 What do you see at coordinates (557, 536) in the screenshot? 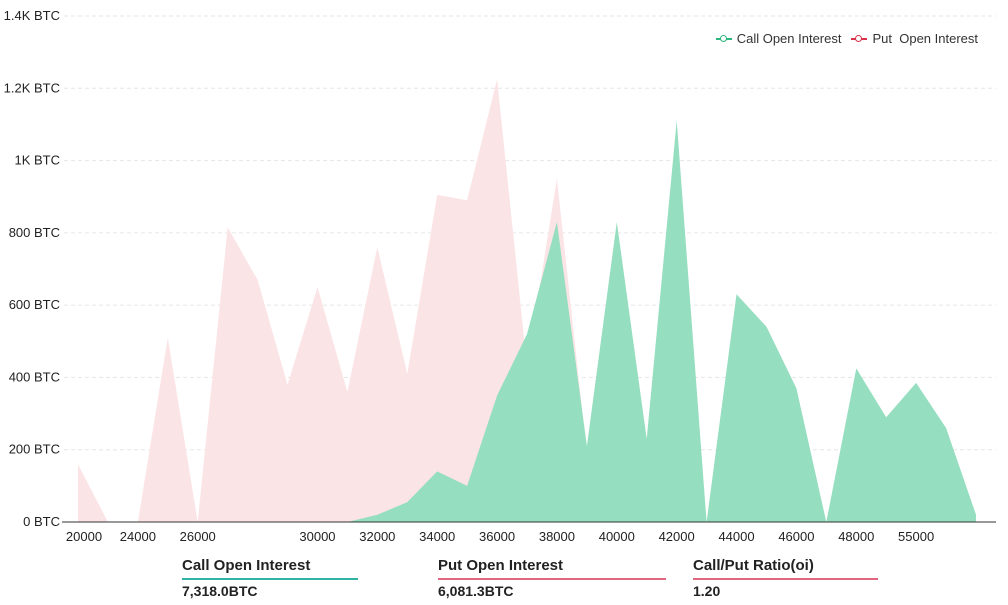
I see `x-tick-label: 38000` at bounding box center [557, 536].